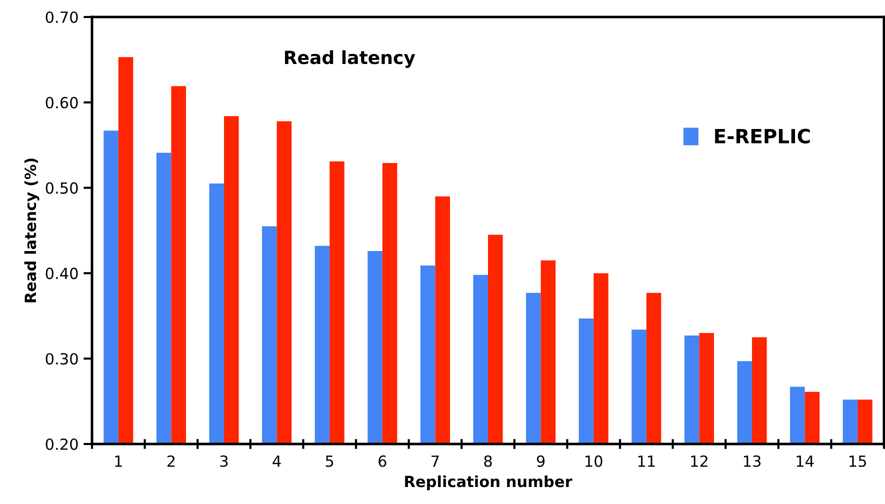 The width and height of the screenshot is (885, 504). I want to click on y-tick-label: 0.20, so click(62, 444).